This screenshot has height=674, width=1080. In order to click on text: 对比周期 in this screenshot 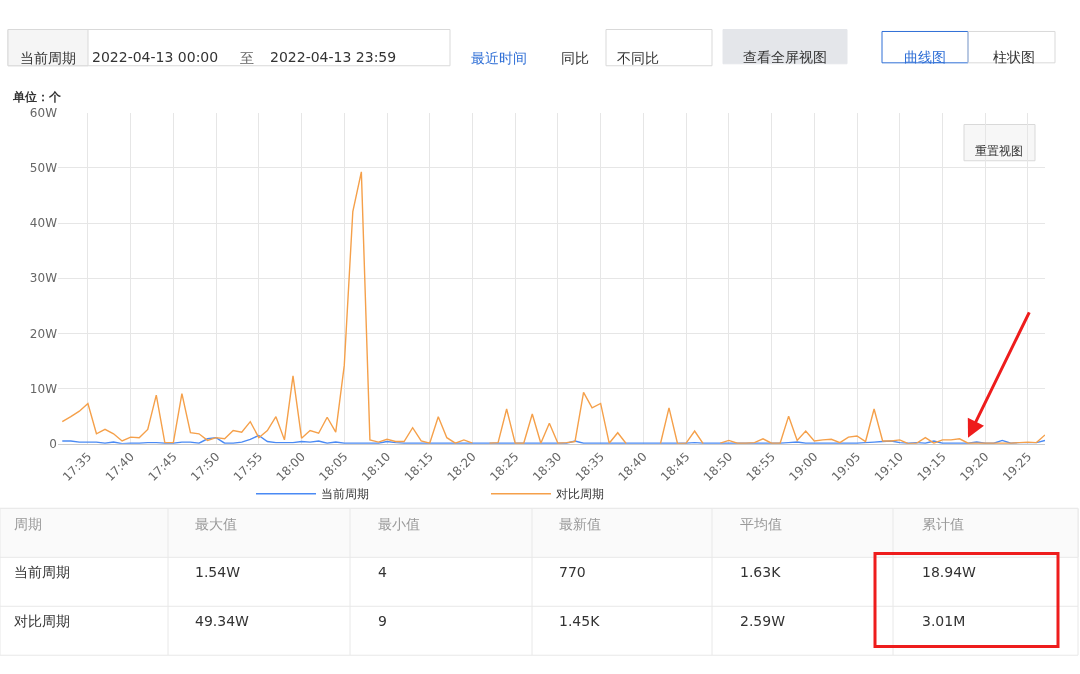, I will do `click(42, 621)`.